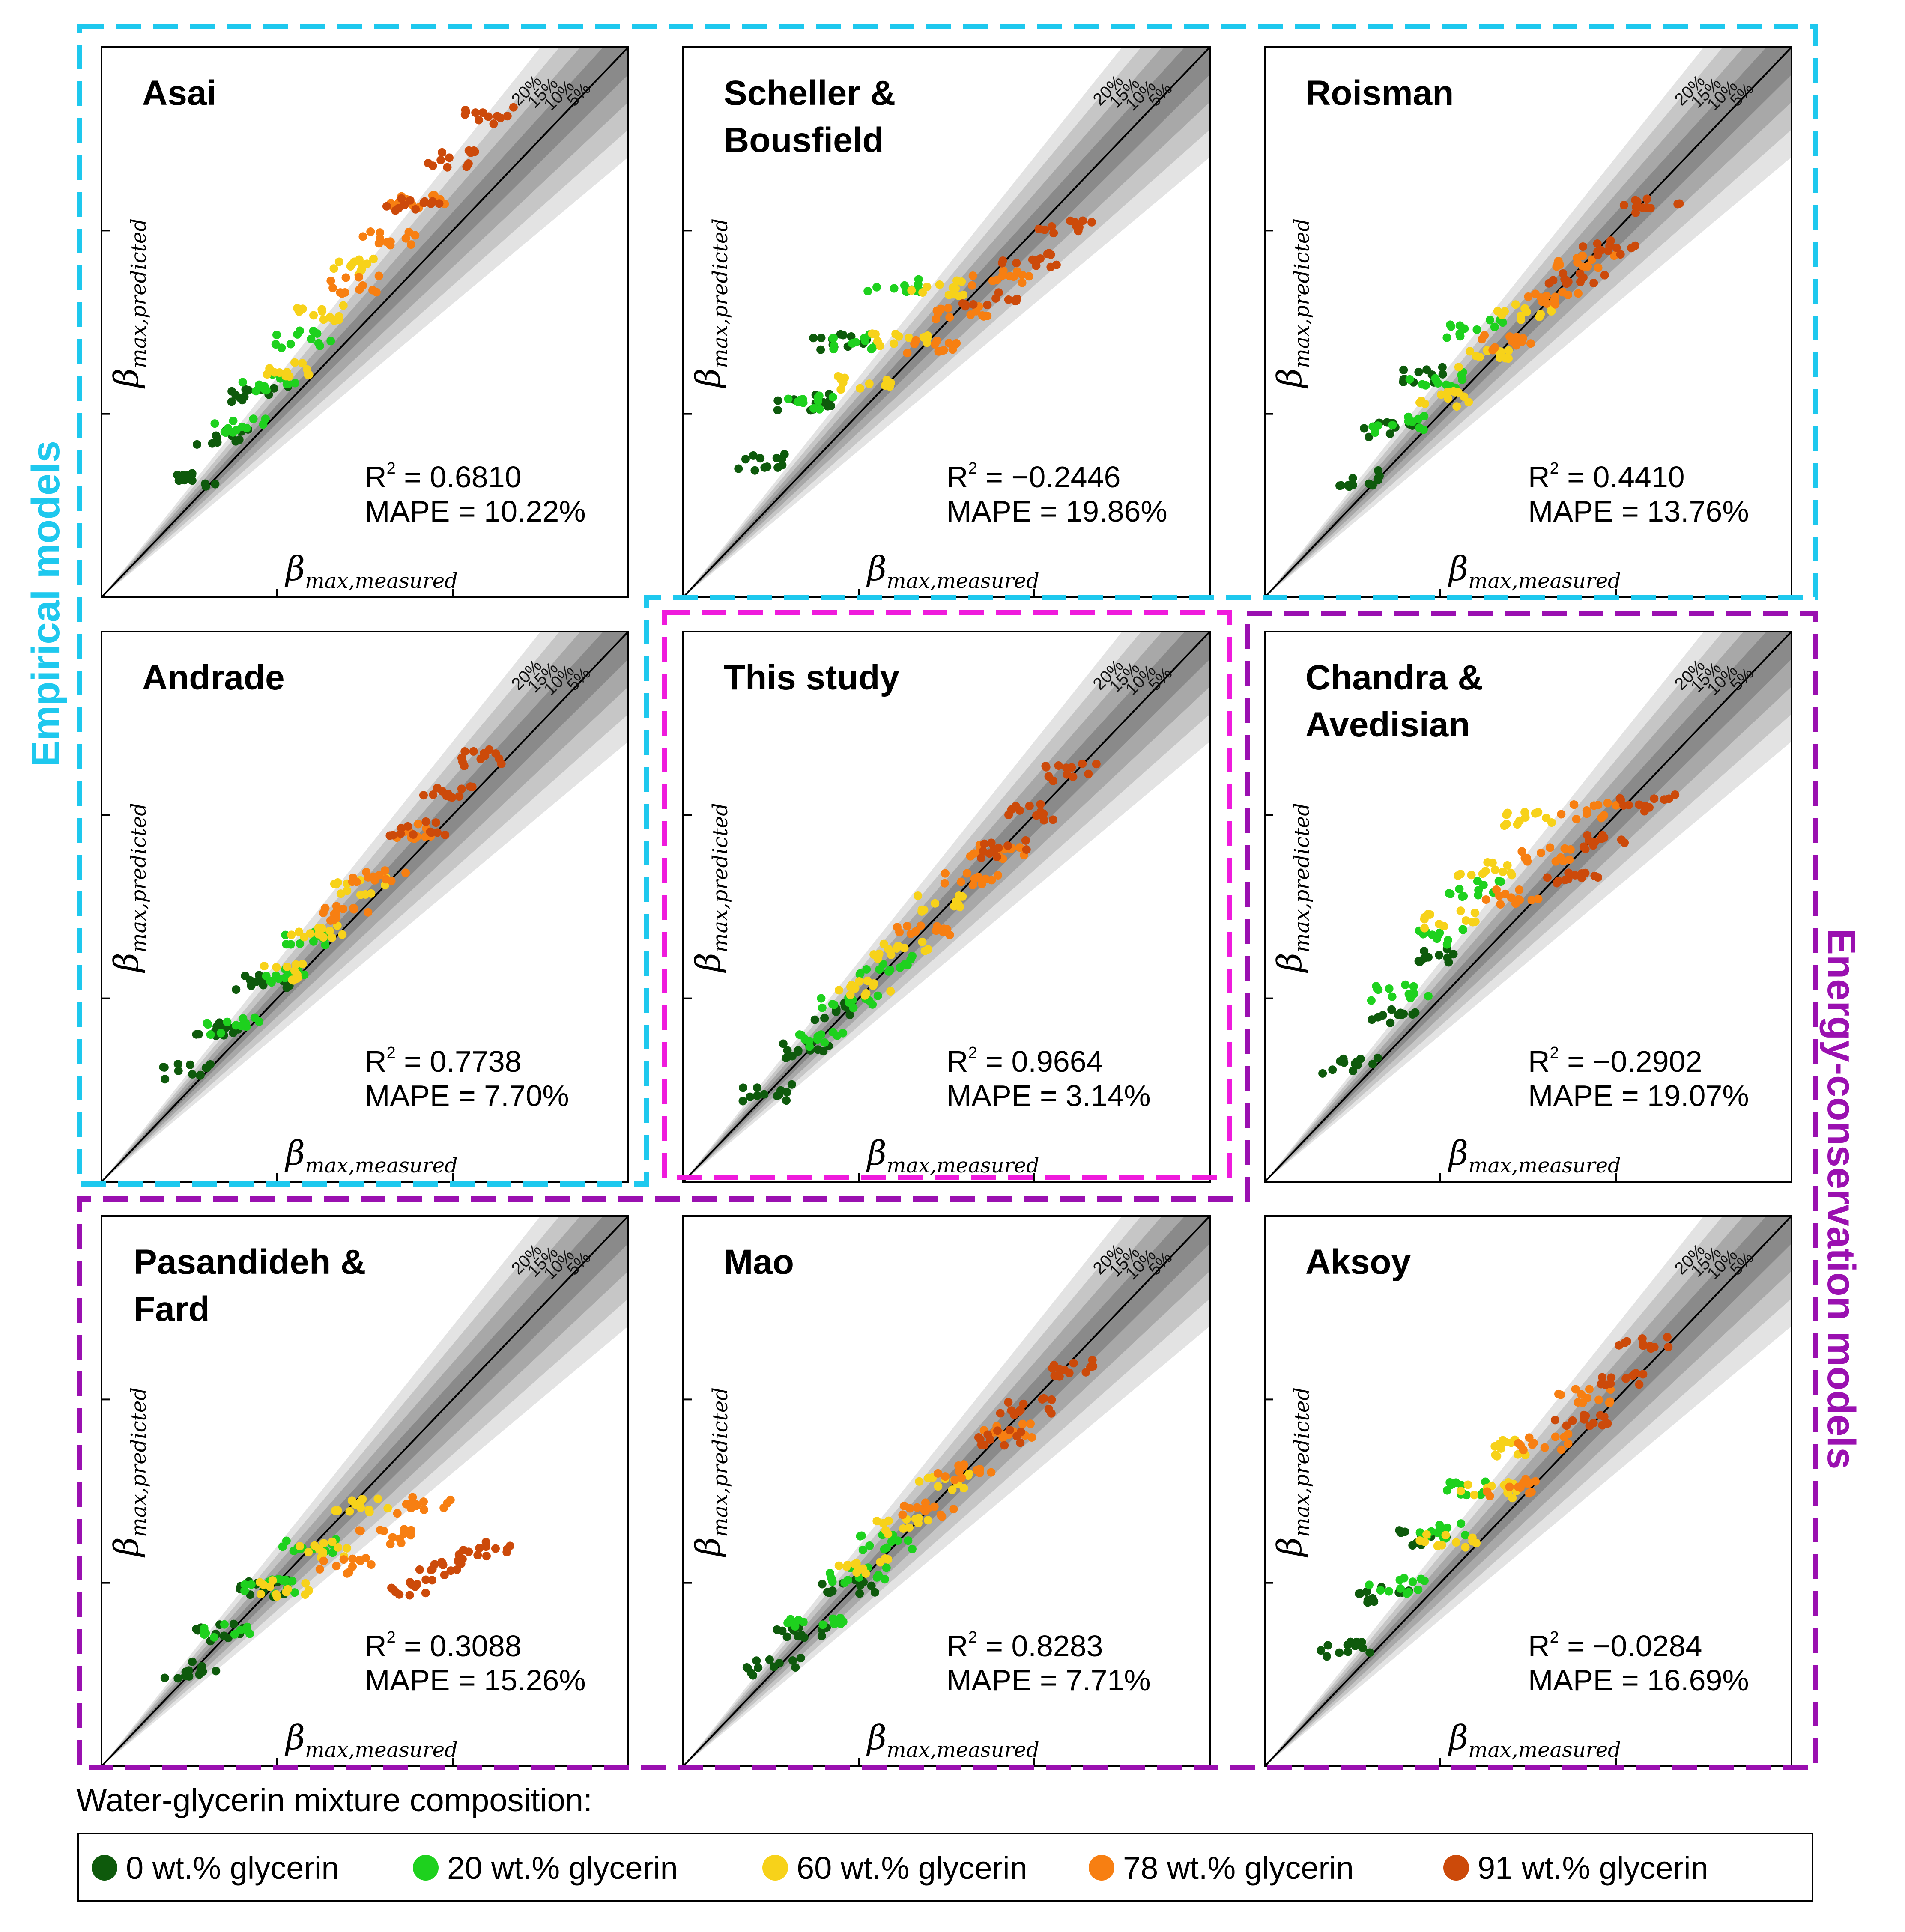  Describe the element at coordinates (1638, 1095) in the screenshot. I see `mape-value: MAPE = 19.07%` at that location.